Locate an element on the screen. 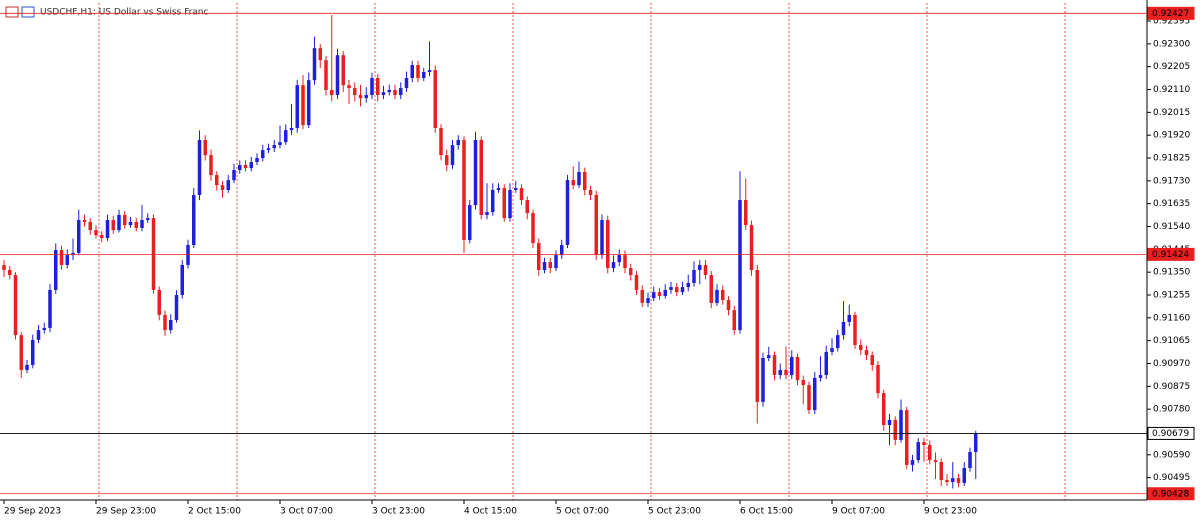  x-tick-label: 9 Oct 23:00 is located at coordinates (950, 512).